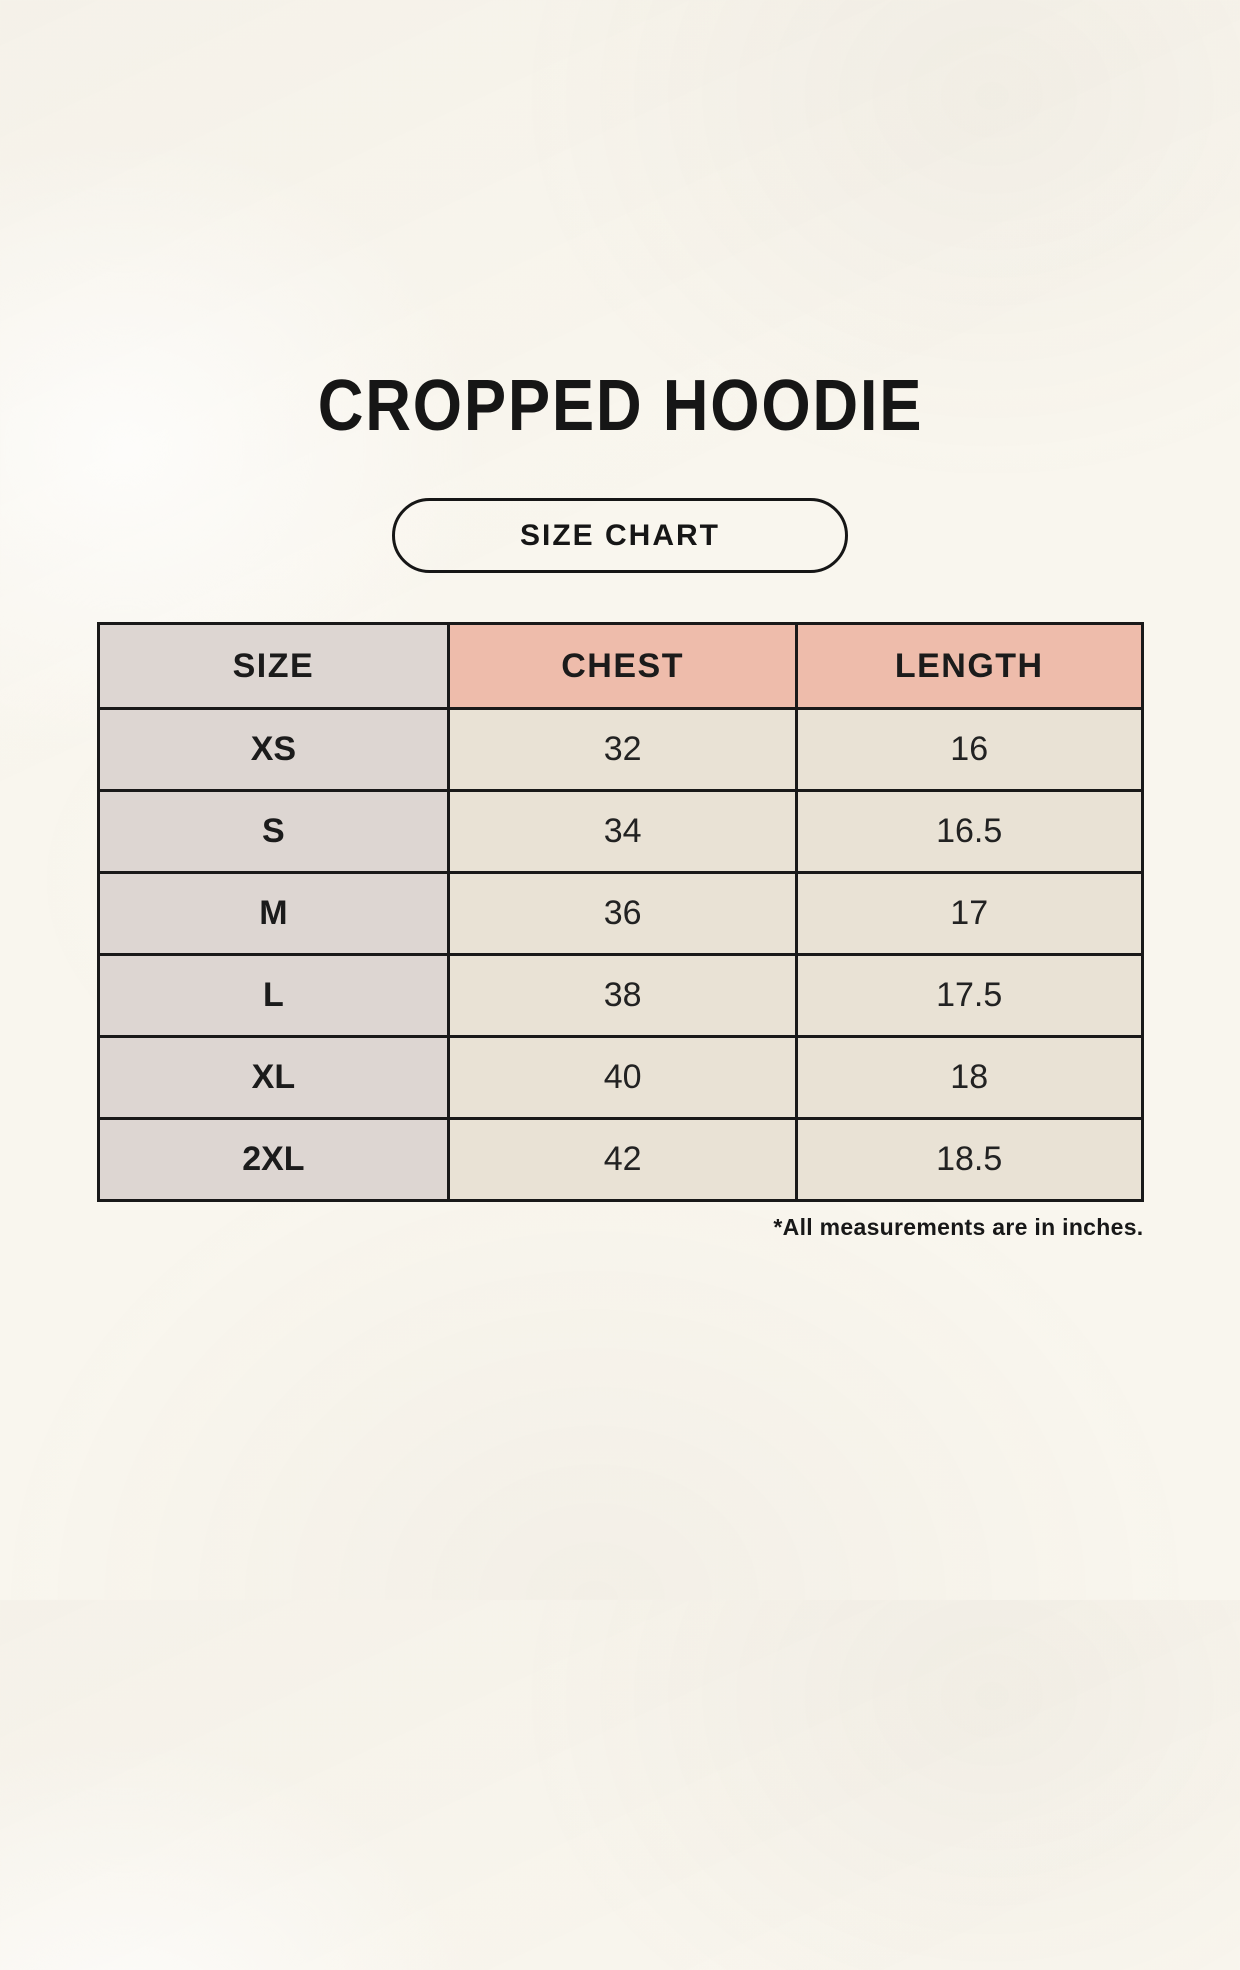  What do you see at coordinates (273, 995) in the screenshot?
I see `size-cell: L` at bounding box center [273, 995].